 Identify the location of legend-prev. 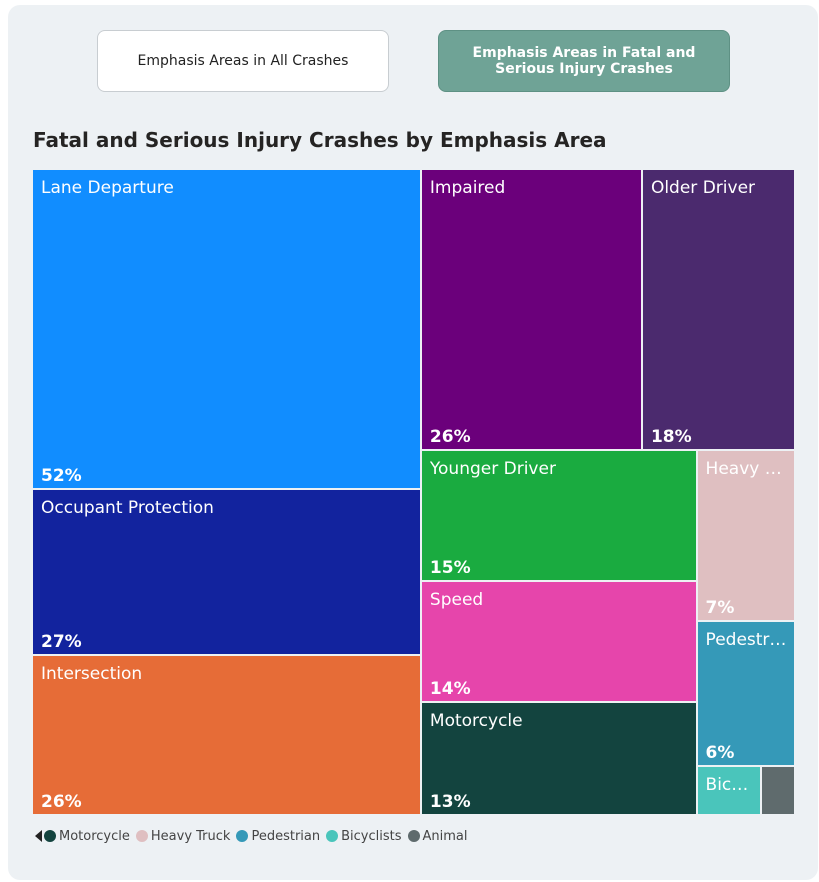
(39, 836).